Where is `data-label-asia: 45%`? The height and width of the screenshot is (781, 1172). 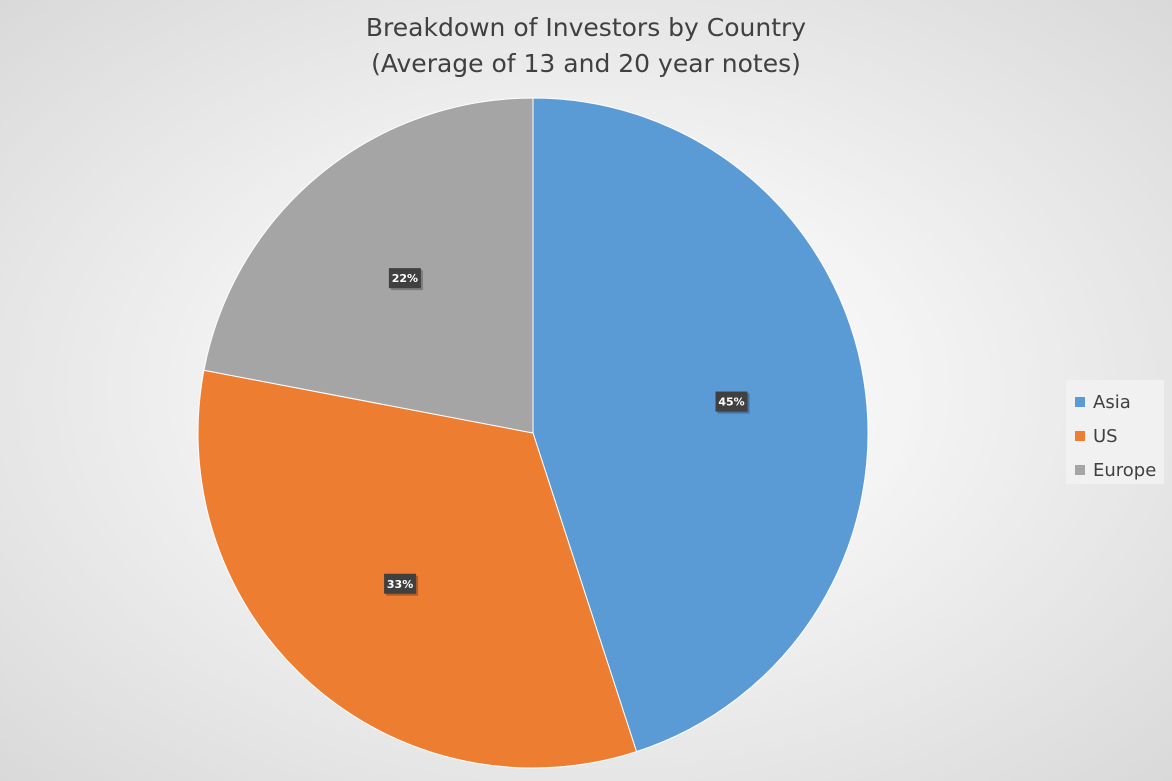
data-label-asia: 45% is located at coordinates (732, 402).